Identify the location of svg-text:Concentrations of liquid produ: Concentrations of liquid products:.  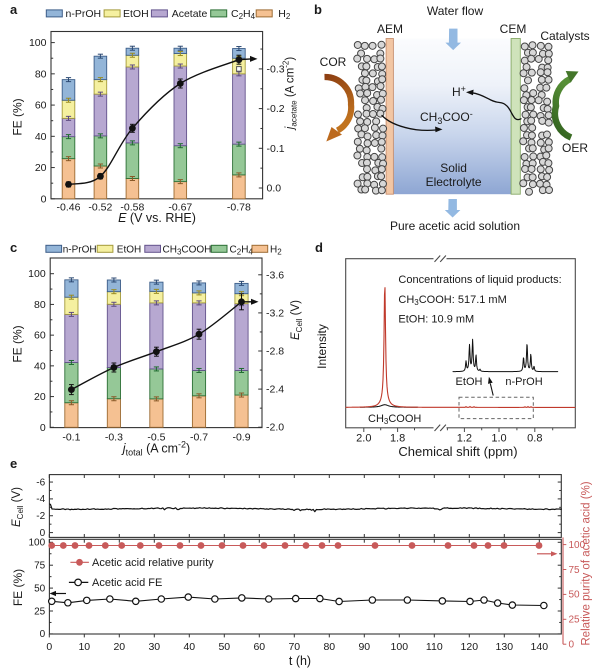
(479, 280).